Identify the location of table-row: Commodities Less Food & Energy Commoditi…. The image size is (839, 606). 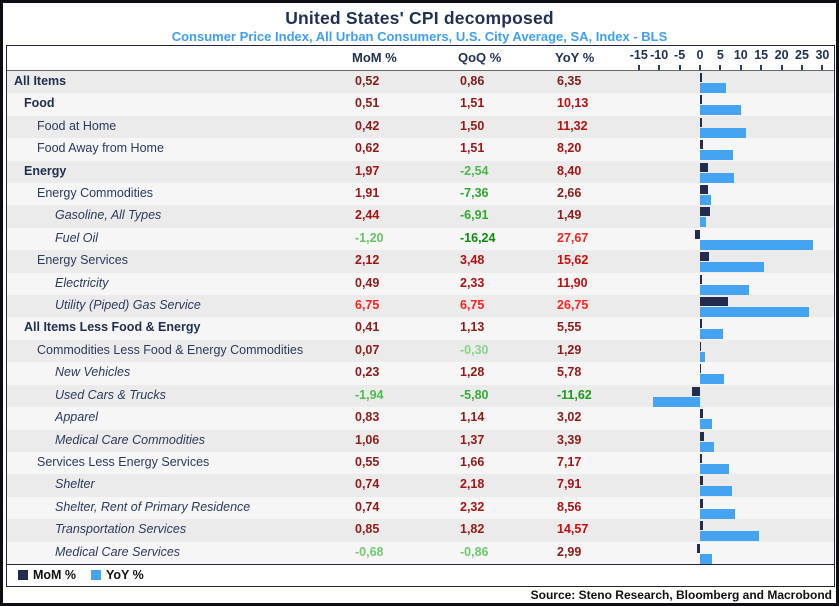
(420, 351).